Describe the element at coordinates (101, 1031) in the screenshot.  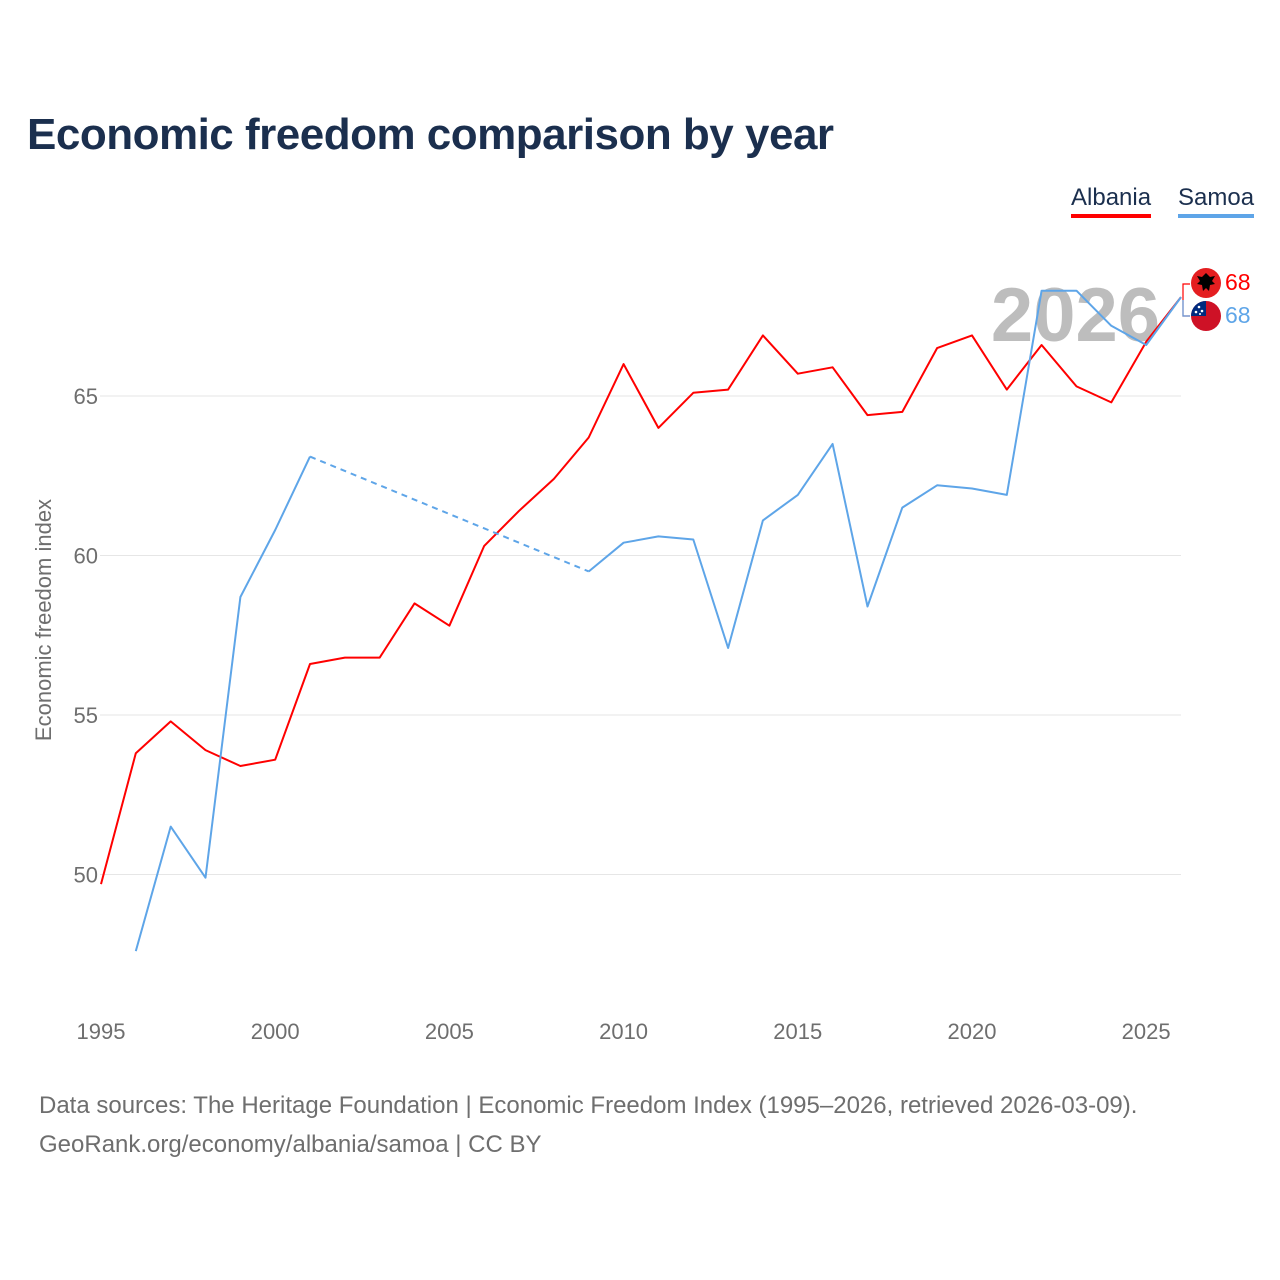
I see `x-tick-label: 1995` at that location.